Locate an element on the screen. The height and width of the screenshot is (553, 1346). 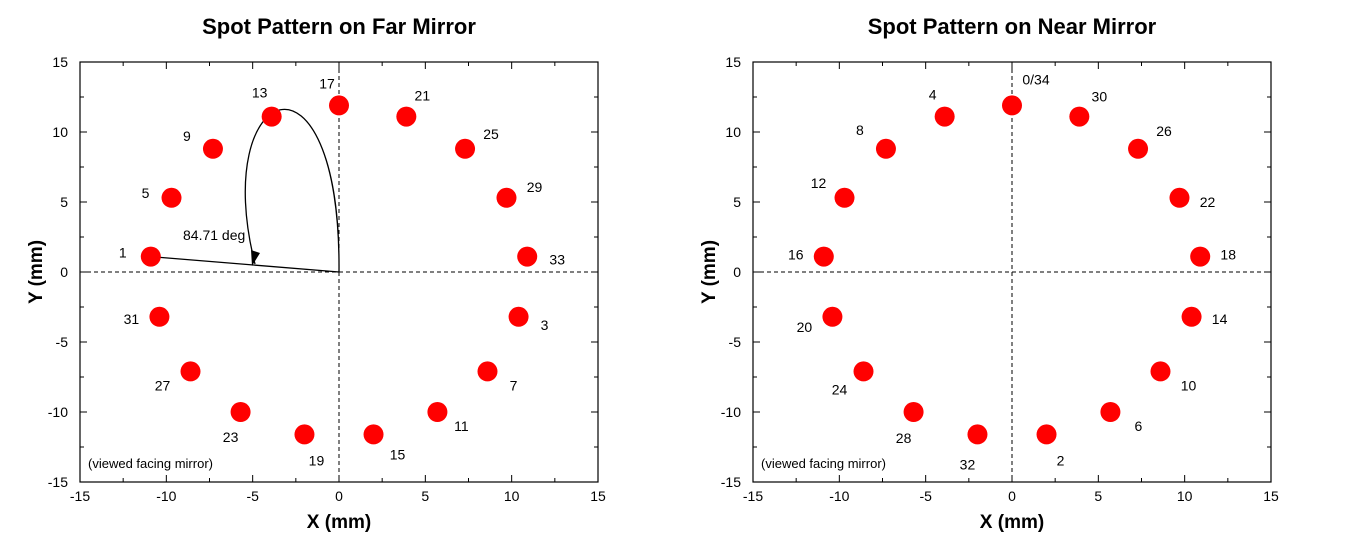
near-x-axis-label: X (mm) is located at coordinates (1012, 522).